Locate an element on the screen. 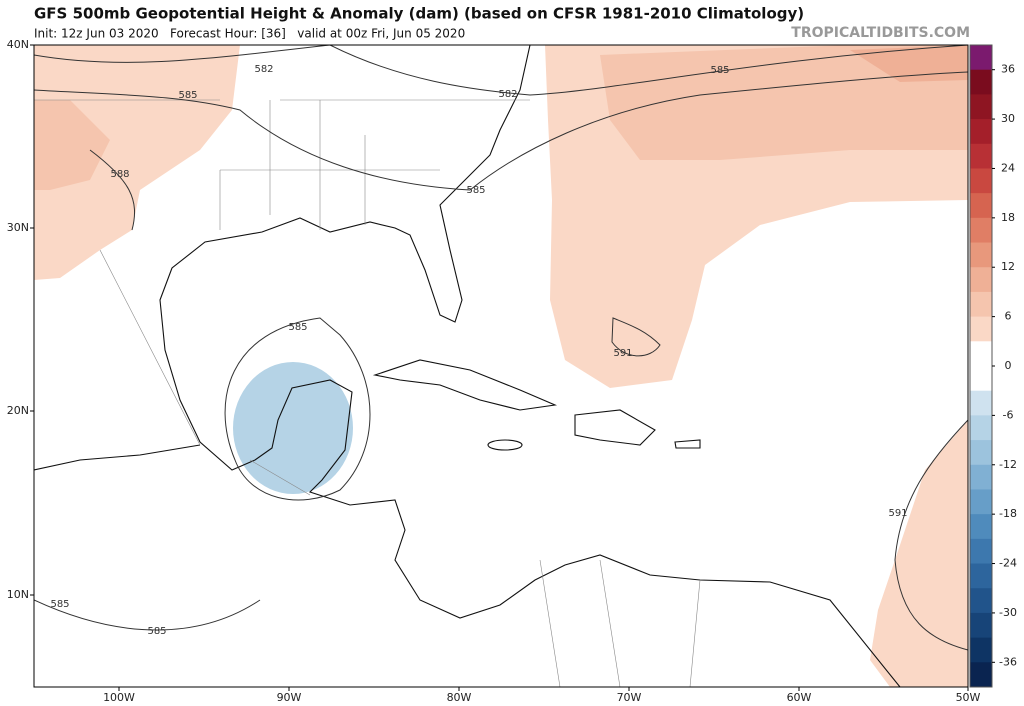 This screenshot has height=706, width=1024. lat-label: 30N is located at coordinates (18, 227).